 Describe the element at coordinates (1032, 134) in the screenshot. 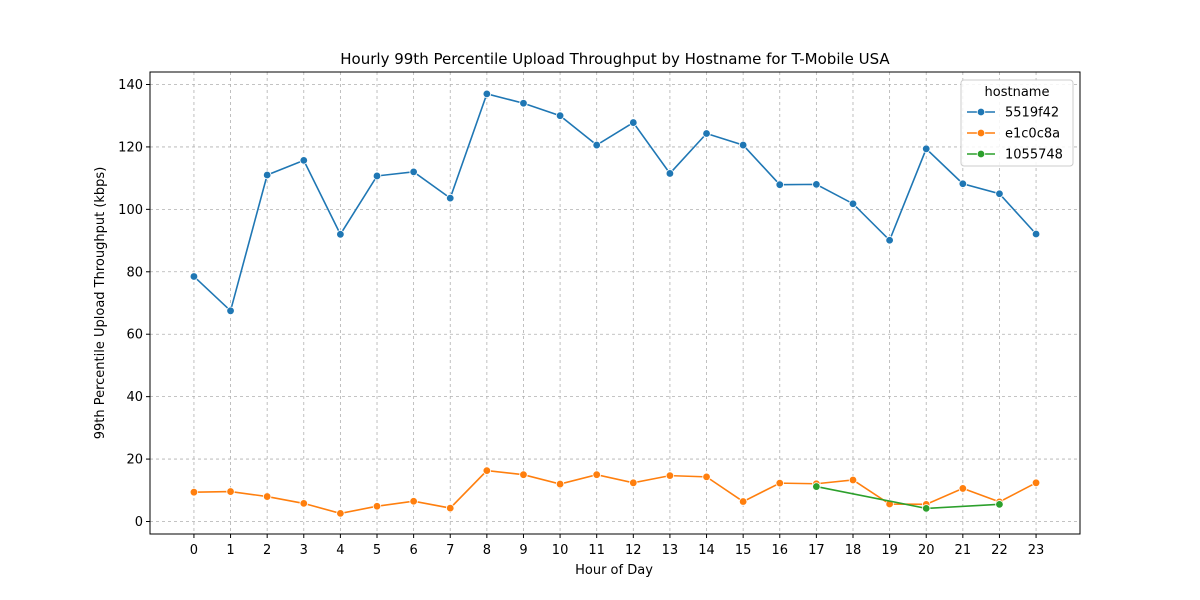

I see `legend-label: e1c0c8a` at that location.